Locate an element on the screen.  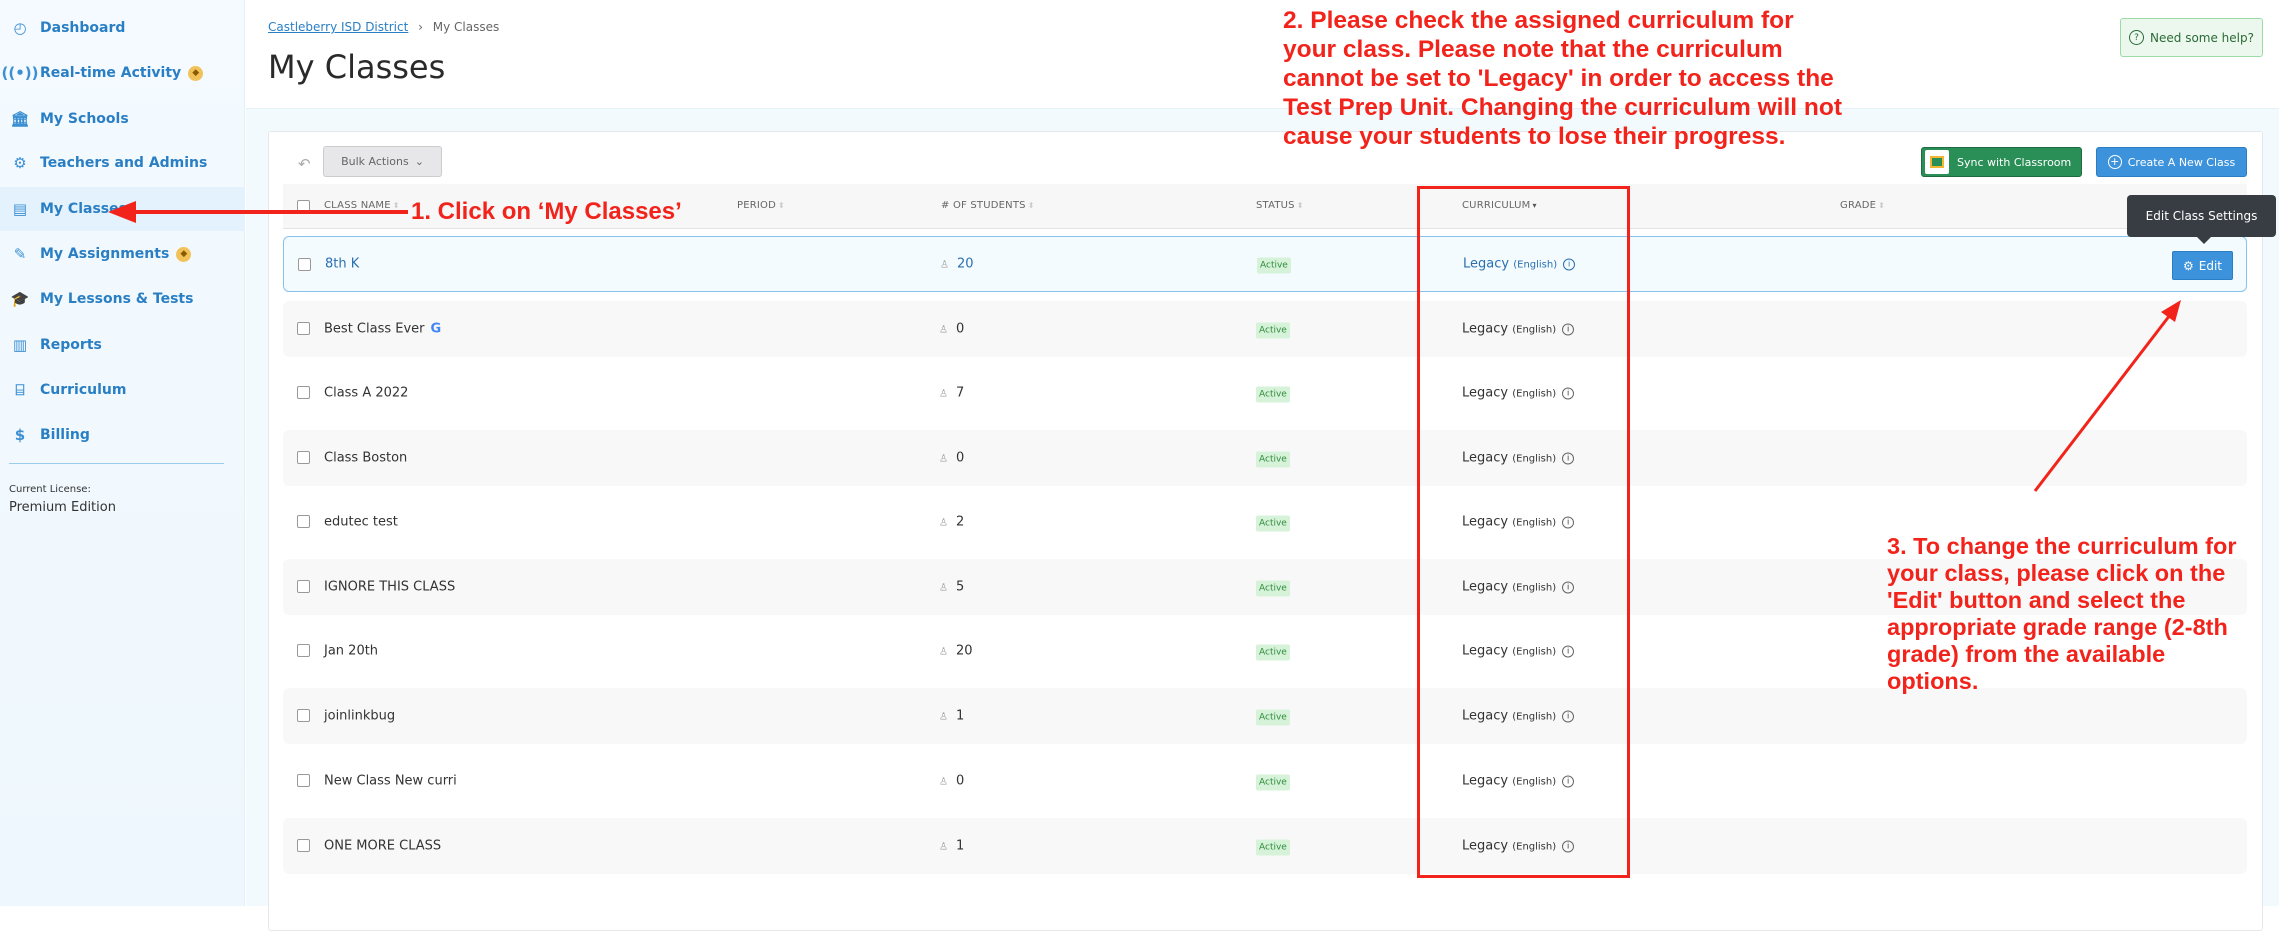
sidebar-item-billing: $ Billing is located at coordinates (122, 435).